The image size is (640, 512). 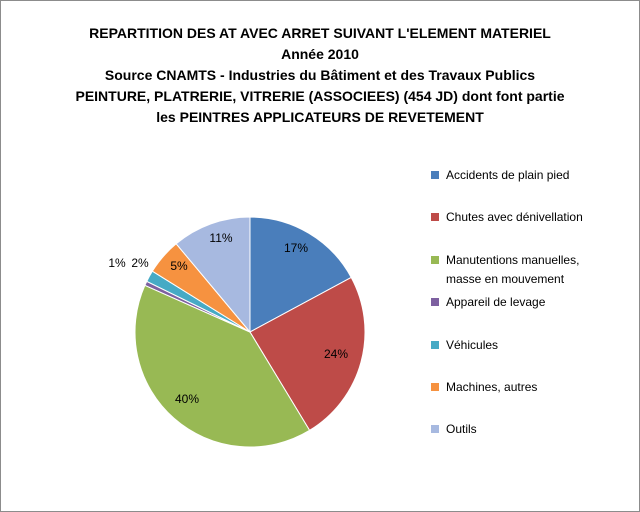 What do you see at coordinates (496, 302) in the screenshot?
I see `legend-label-4: Appareil de levage` at bounding box center [496, 302].